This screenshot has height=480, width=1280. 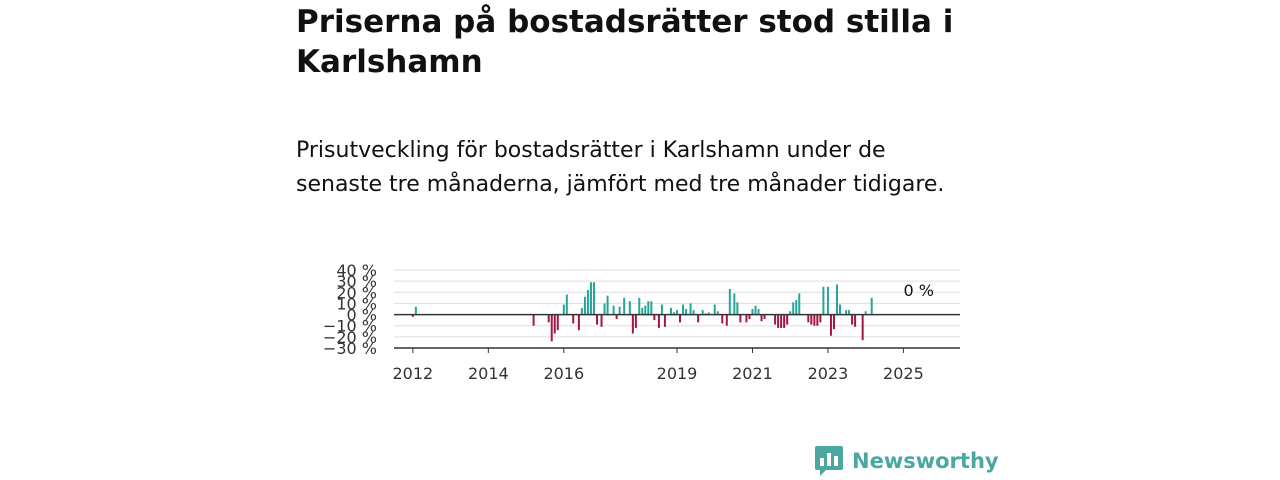 What do you see at coordinates (356, 303) in the screenshot?
I see `y-tick-label: 10 %` at bounding box center [356, 303].